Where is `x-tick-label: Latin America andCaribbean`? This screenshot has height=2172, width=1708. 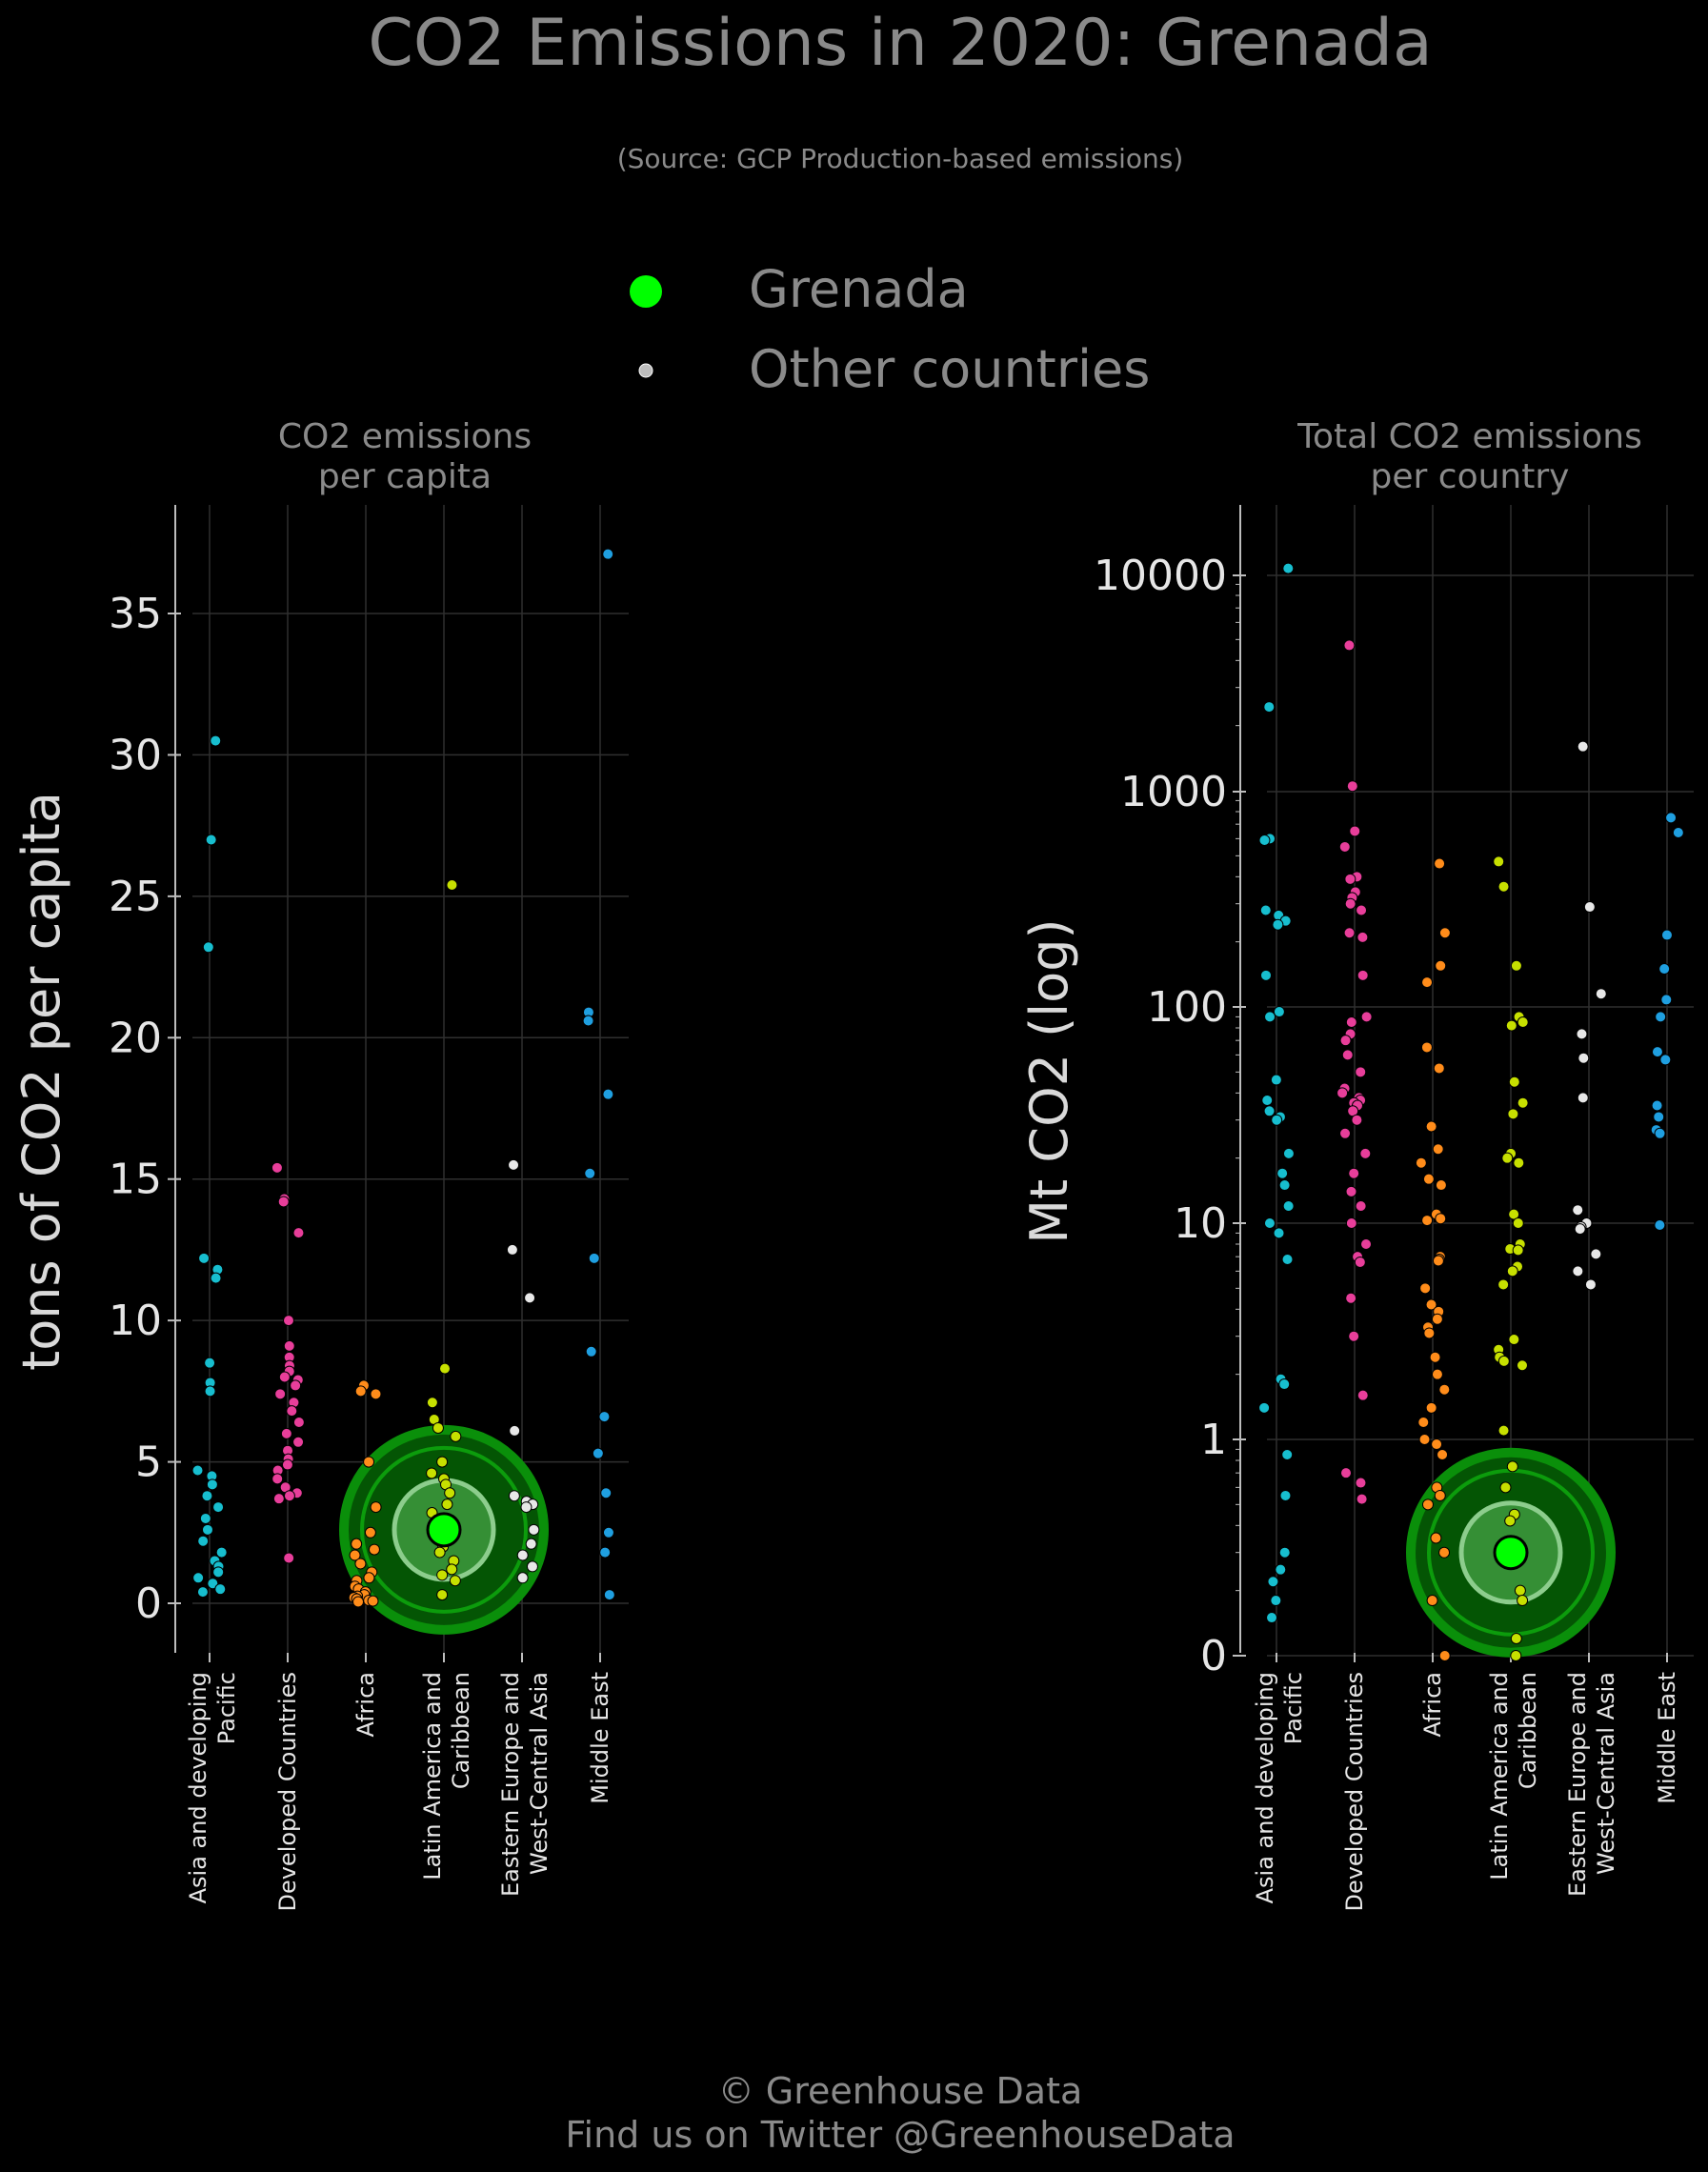 x-tick-label: Latin America andCaribbean is located at coordinates (447, 1776).